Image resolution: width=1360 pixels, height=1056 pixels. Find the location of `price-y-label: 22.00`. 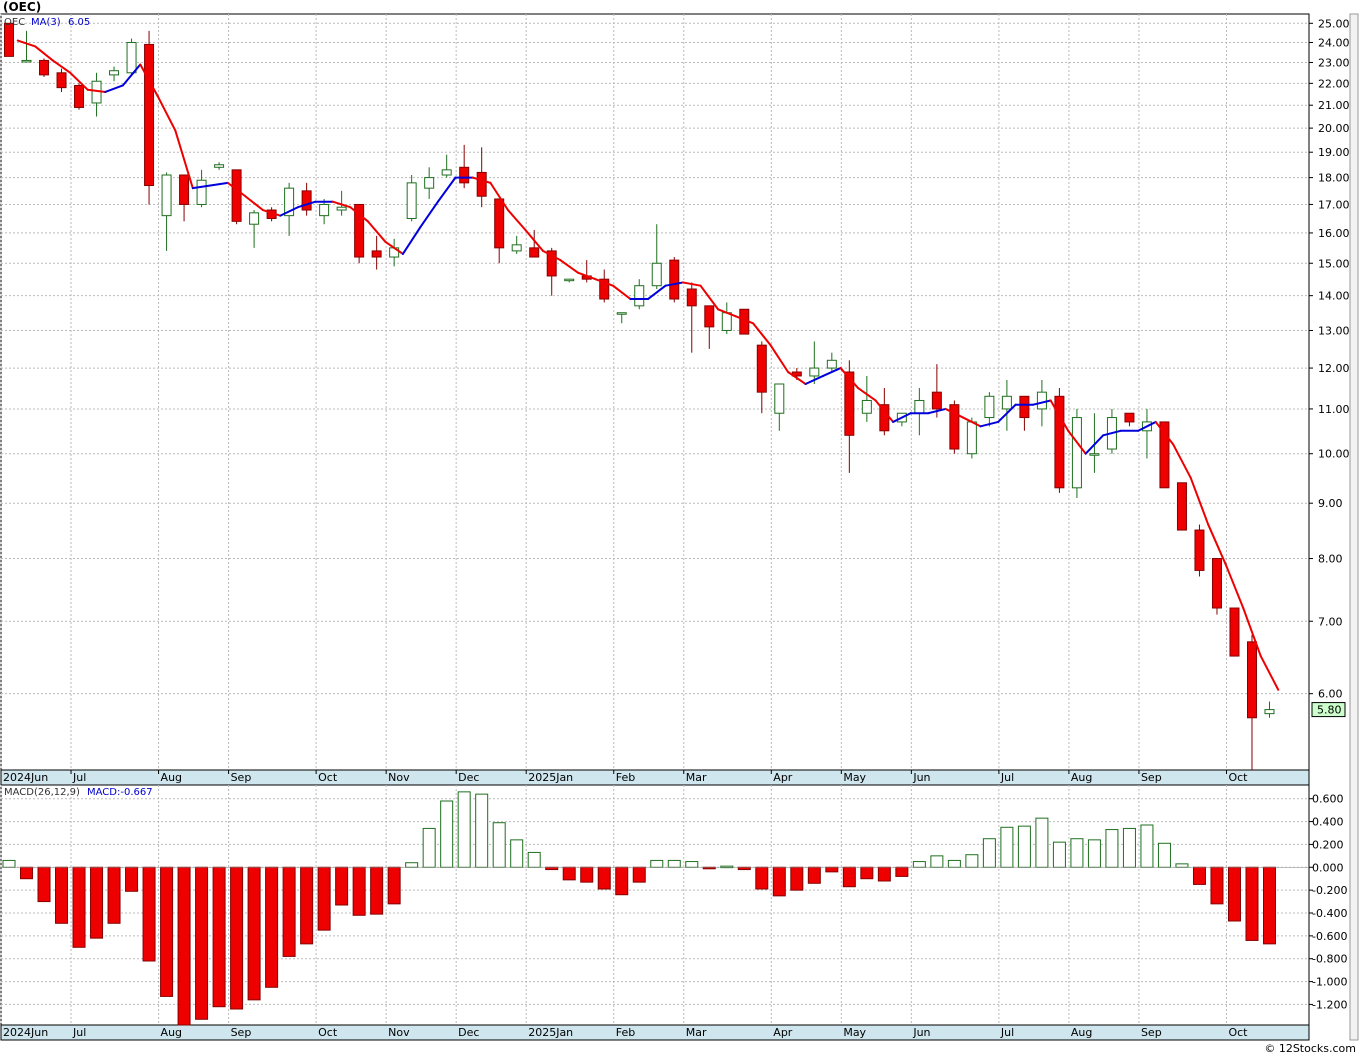

price-y-label: 22.00 is located at coordinates (1334, 83).